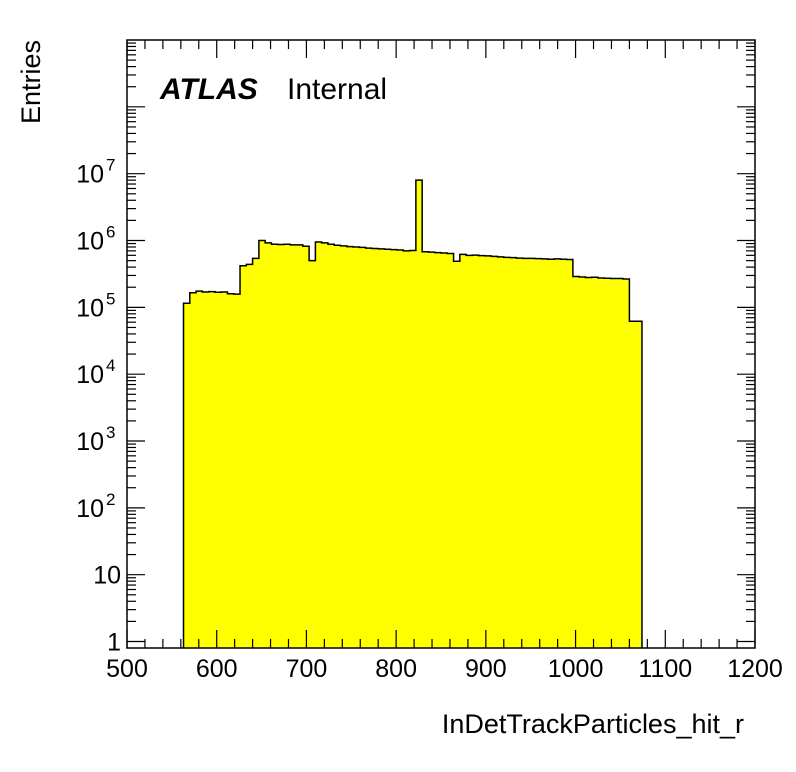 The height and width of the screenshot is (772, 796). I want to click on y-tick-exponent: 3, so click(110, 432).